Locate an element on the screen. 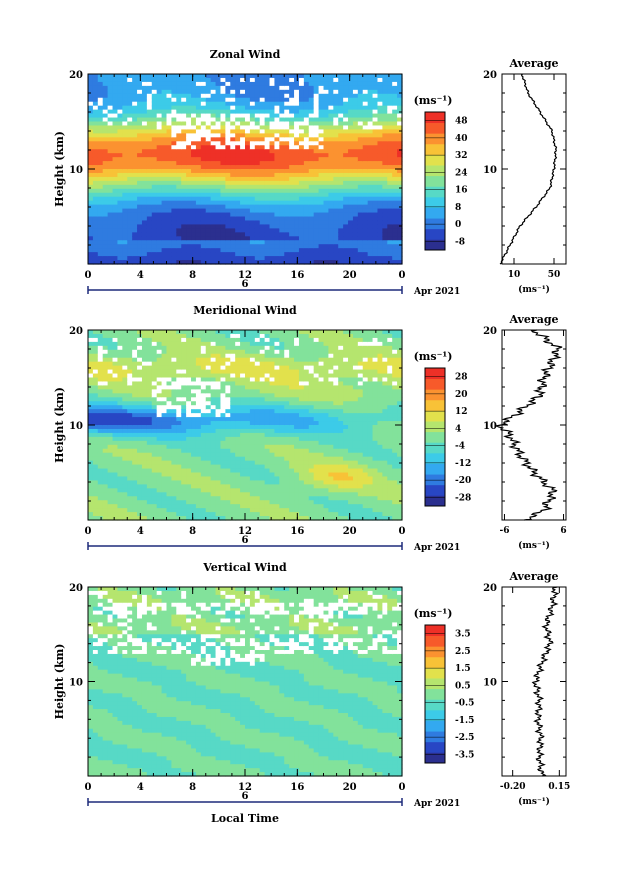  plot-title: Zonal Wind is located at coordinates (245, 54).